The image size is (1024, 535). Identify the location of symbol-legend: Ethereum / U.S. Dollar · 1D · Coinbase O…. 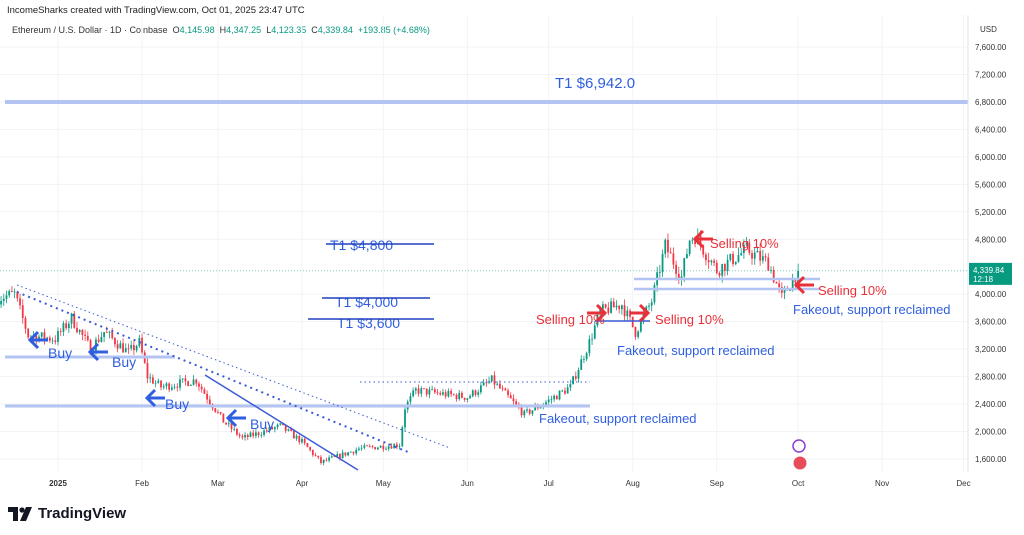
(221, 30).